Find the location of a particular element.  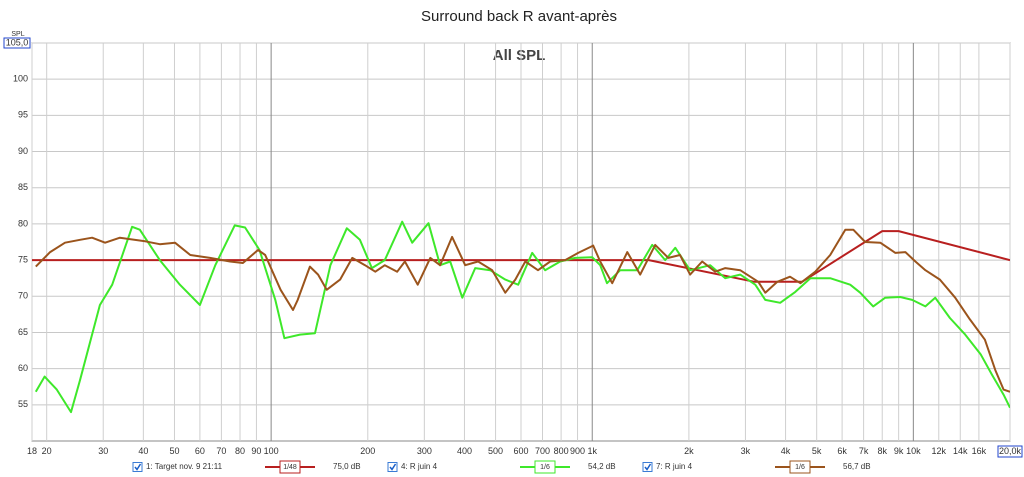

x-tick-label: 30 is located at coordinates (103, 451).